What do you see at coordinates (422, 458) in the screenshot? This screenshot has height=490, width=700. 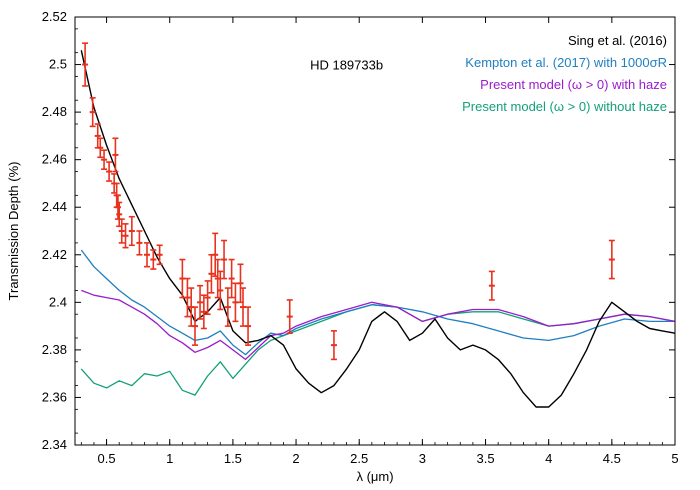 I see `x-tick-label: 3` at bounding box center [422, 458].